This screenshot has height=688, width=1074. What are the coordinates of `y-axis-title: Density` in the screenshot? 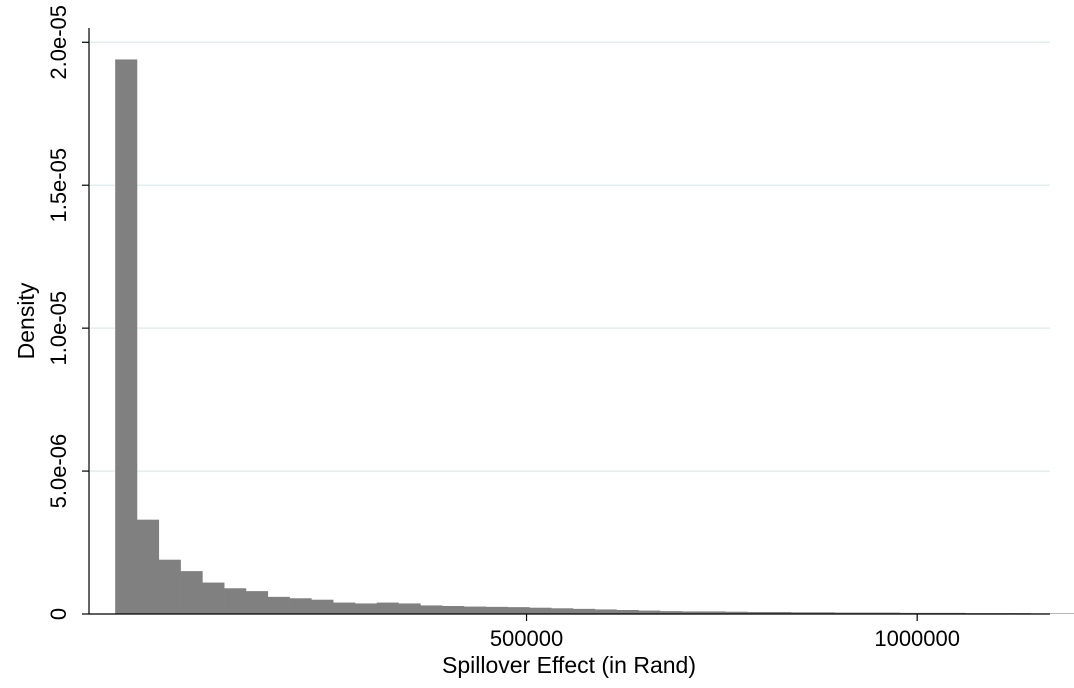 It's located at (26, 320).